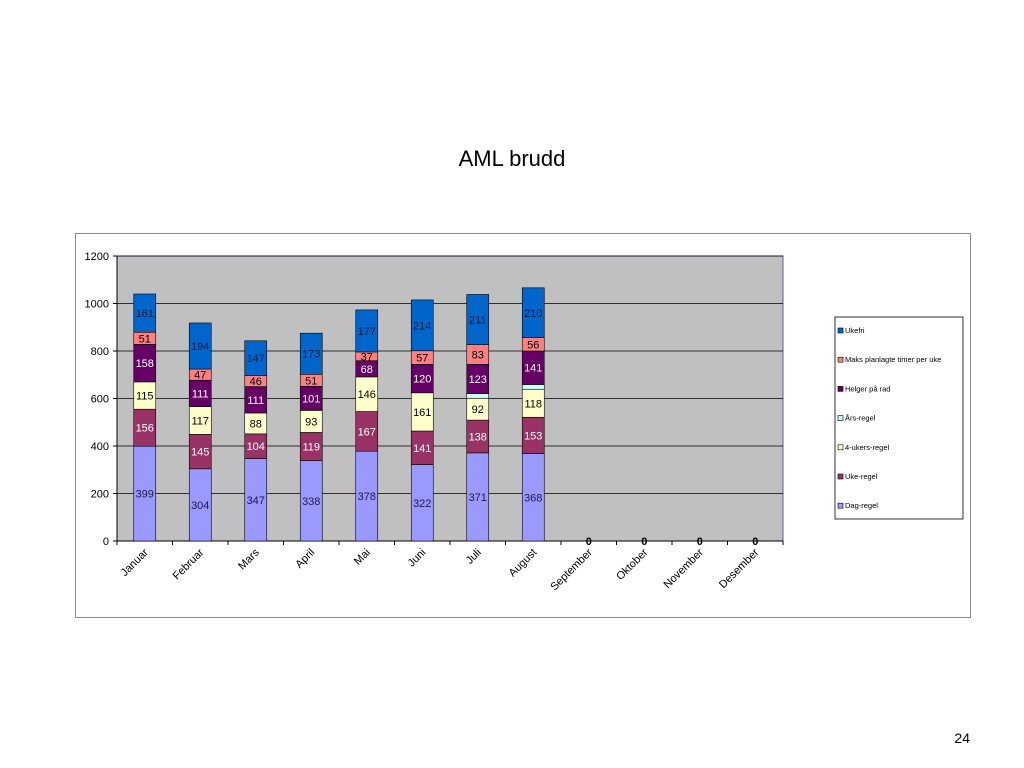 The height and width of the screenshot is (768, 1024). What do you see at coordinates (97, 305) in the screenshot?
I see `y-tick-label: 1000` at bounding box center [97, 305].